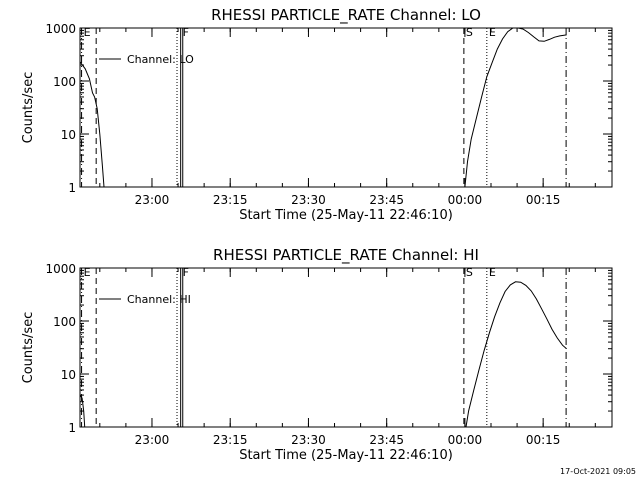 The height and width of the screenshot is (480, 640). What do you see at coordinates (346, 15) in the screenshot?
I see `chart-title: RHESSI PARTICLE_RATE Channel: LO` at bounding box center [346, 15].